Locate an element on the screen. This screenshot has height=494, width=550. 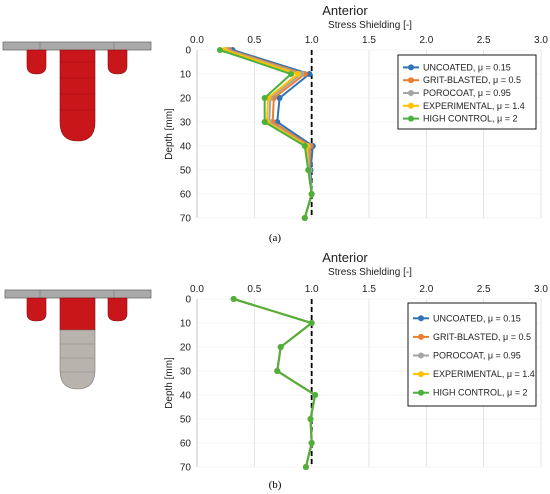
panel-label-b: (b) is located at coordinates (275, 485).